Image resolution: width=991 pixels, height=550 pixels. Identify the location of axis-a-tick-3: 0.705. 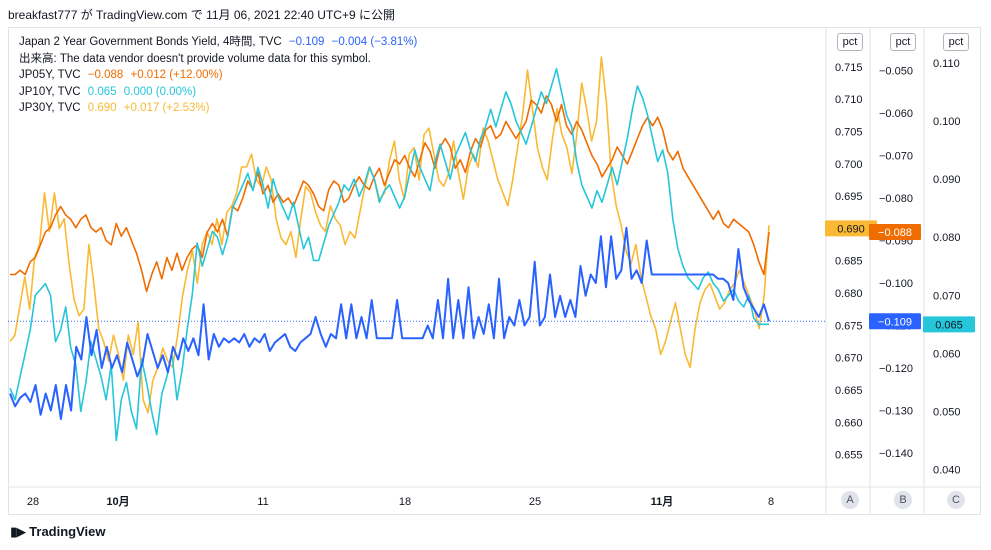
(849, 132).